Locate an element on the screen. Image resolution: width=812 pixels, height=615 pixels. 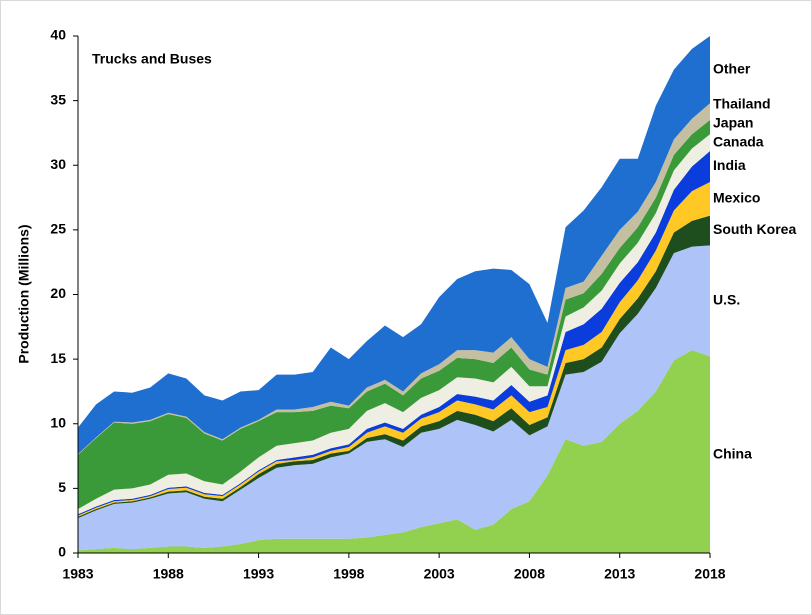
series-label: U.S. is located at coordinates (726, 300).